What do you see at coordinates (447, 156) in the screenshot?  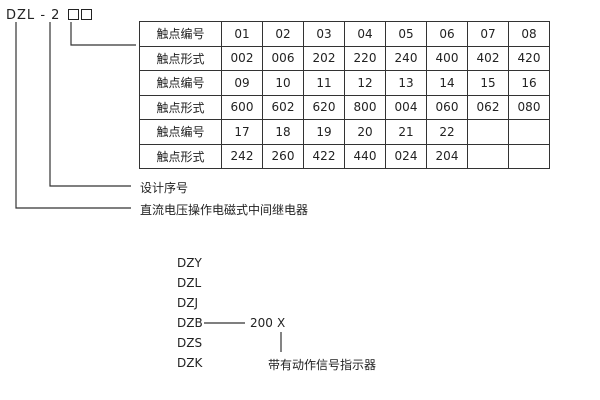 I see `table-cell: 204` at bounding box center [447, 156].